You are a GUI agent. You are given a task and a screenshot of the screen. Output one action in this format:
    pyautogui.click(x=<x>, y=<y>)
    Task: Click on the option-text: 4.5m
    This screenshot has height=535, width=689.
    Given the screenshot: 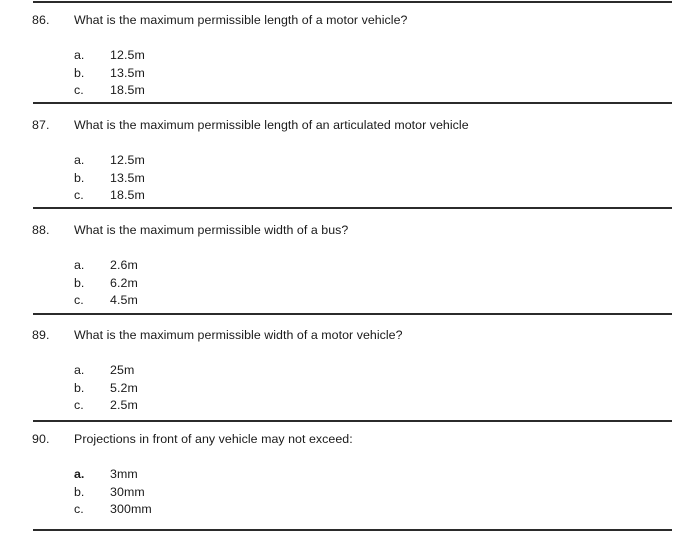 What is the action you would take?
    pyautogui.click(x=124, y=300)
    